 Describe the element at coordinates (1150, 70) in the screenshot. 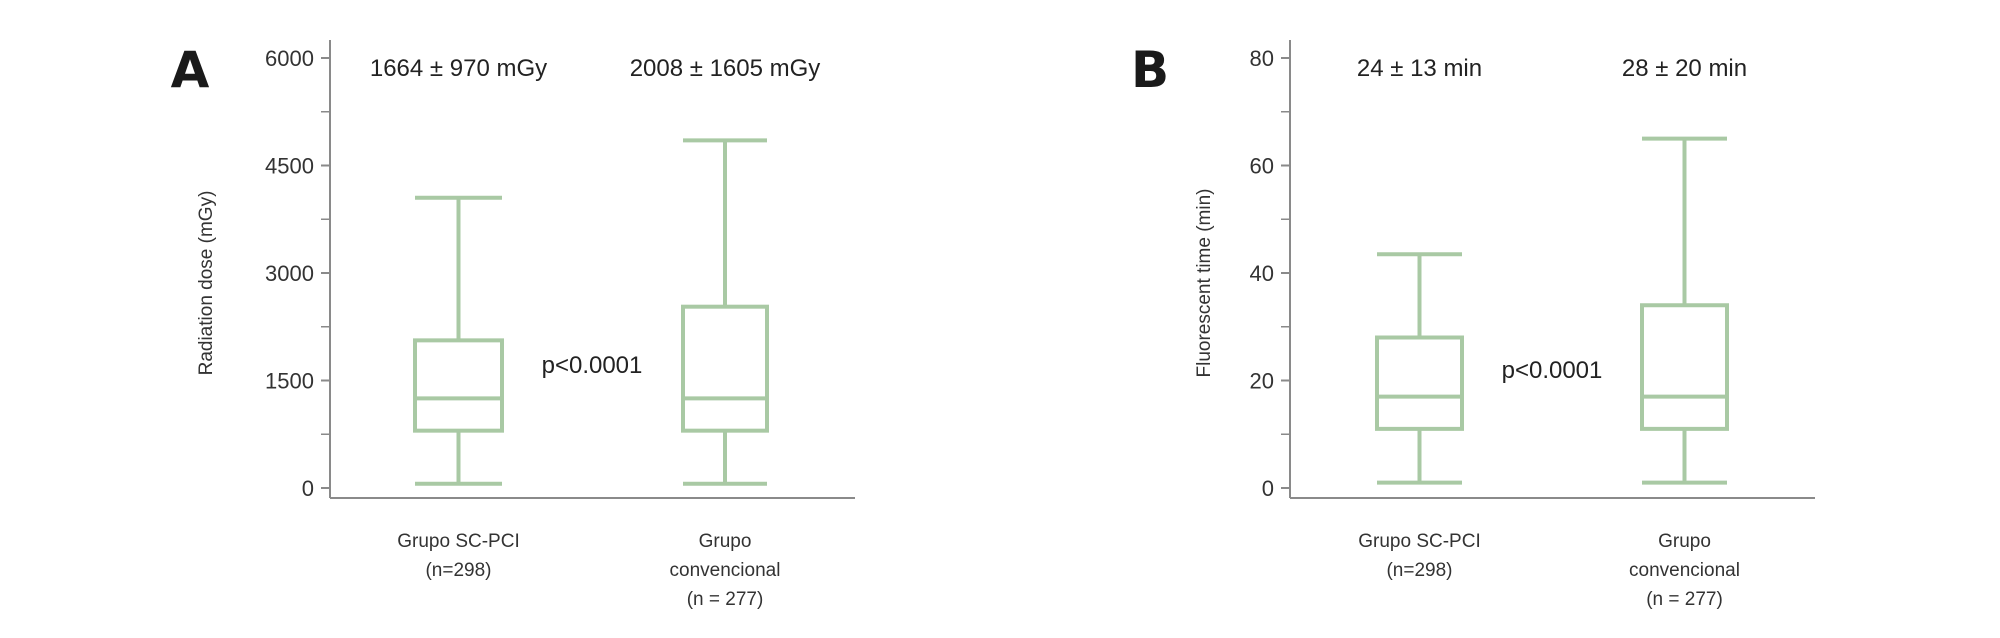

I see `panel-letter: B` at that location.